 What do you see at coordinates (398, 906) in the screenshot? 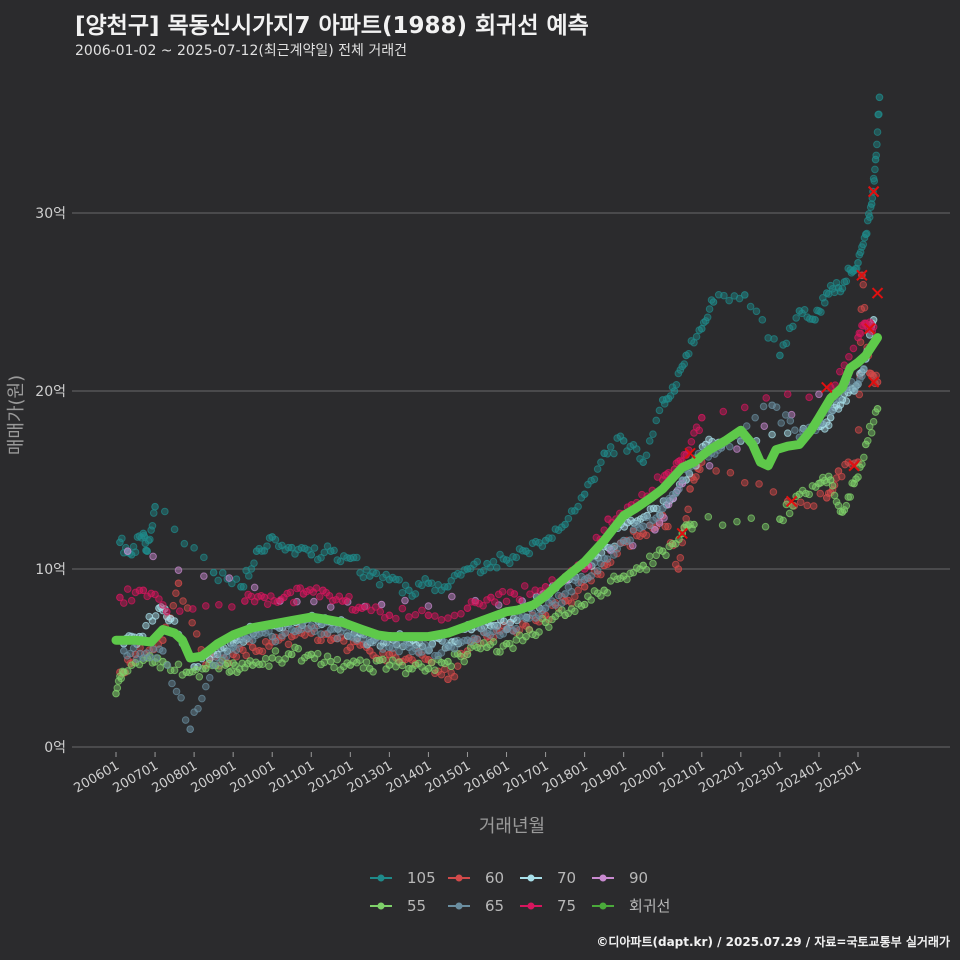
I see `legend-item-55: 55` at bounding box center [398, 906].